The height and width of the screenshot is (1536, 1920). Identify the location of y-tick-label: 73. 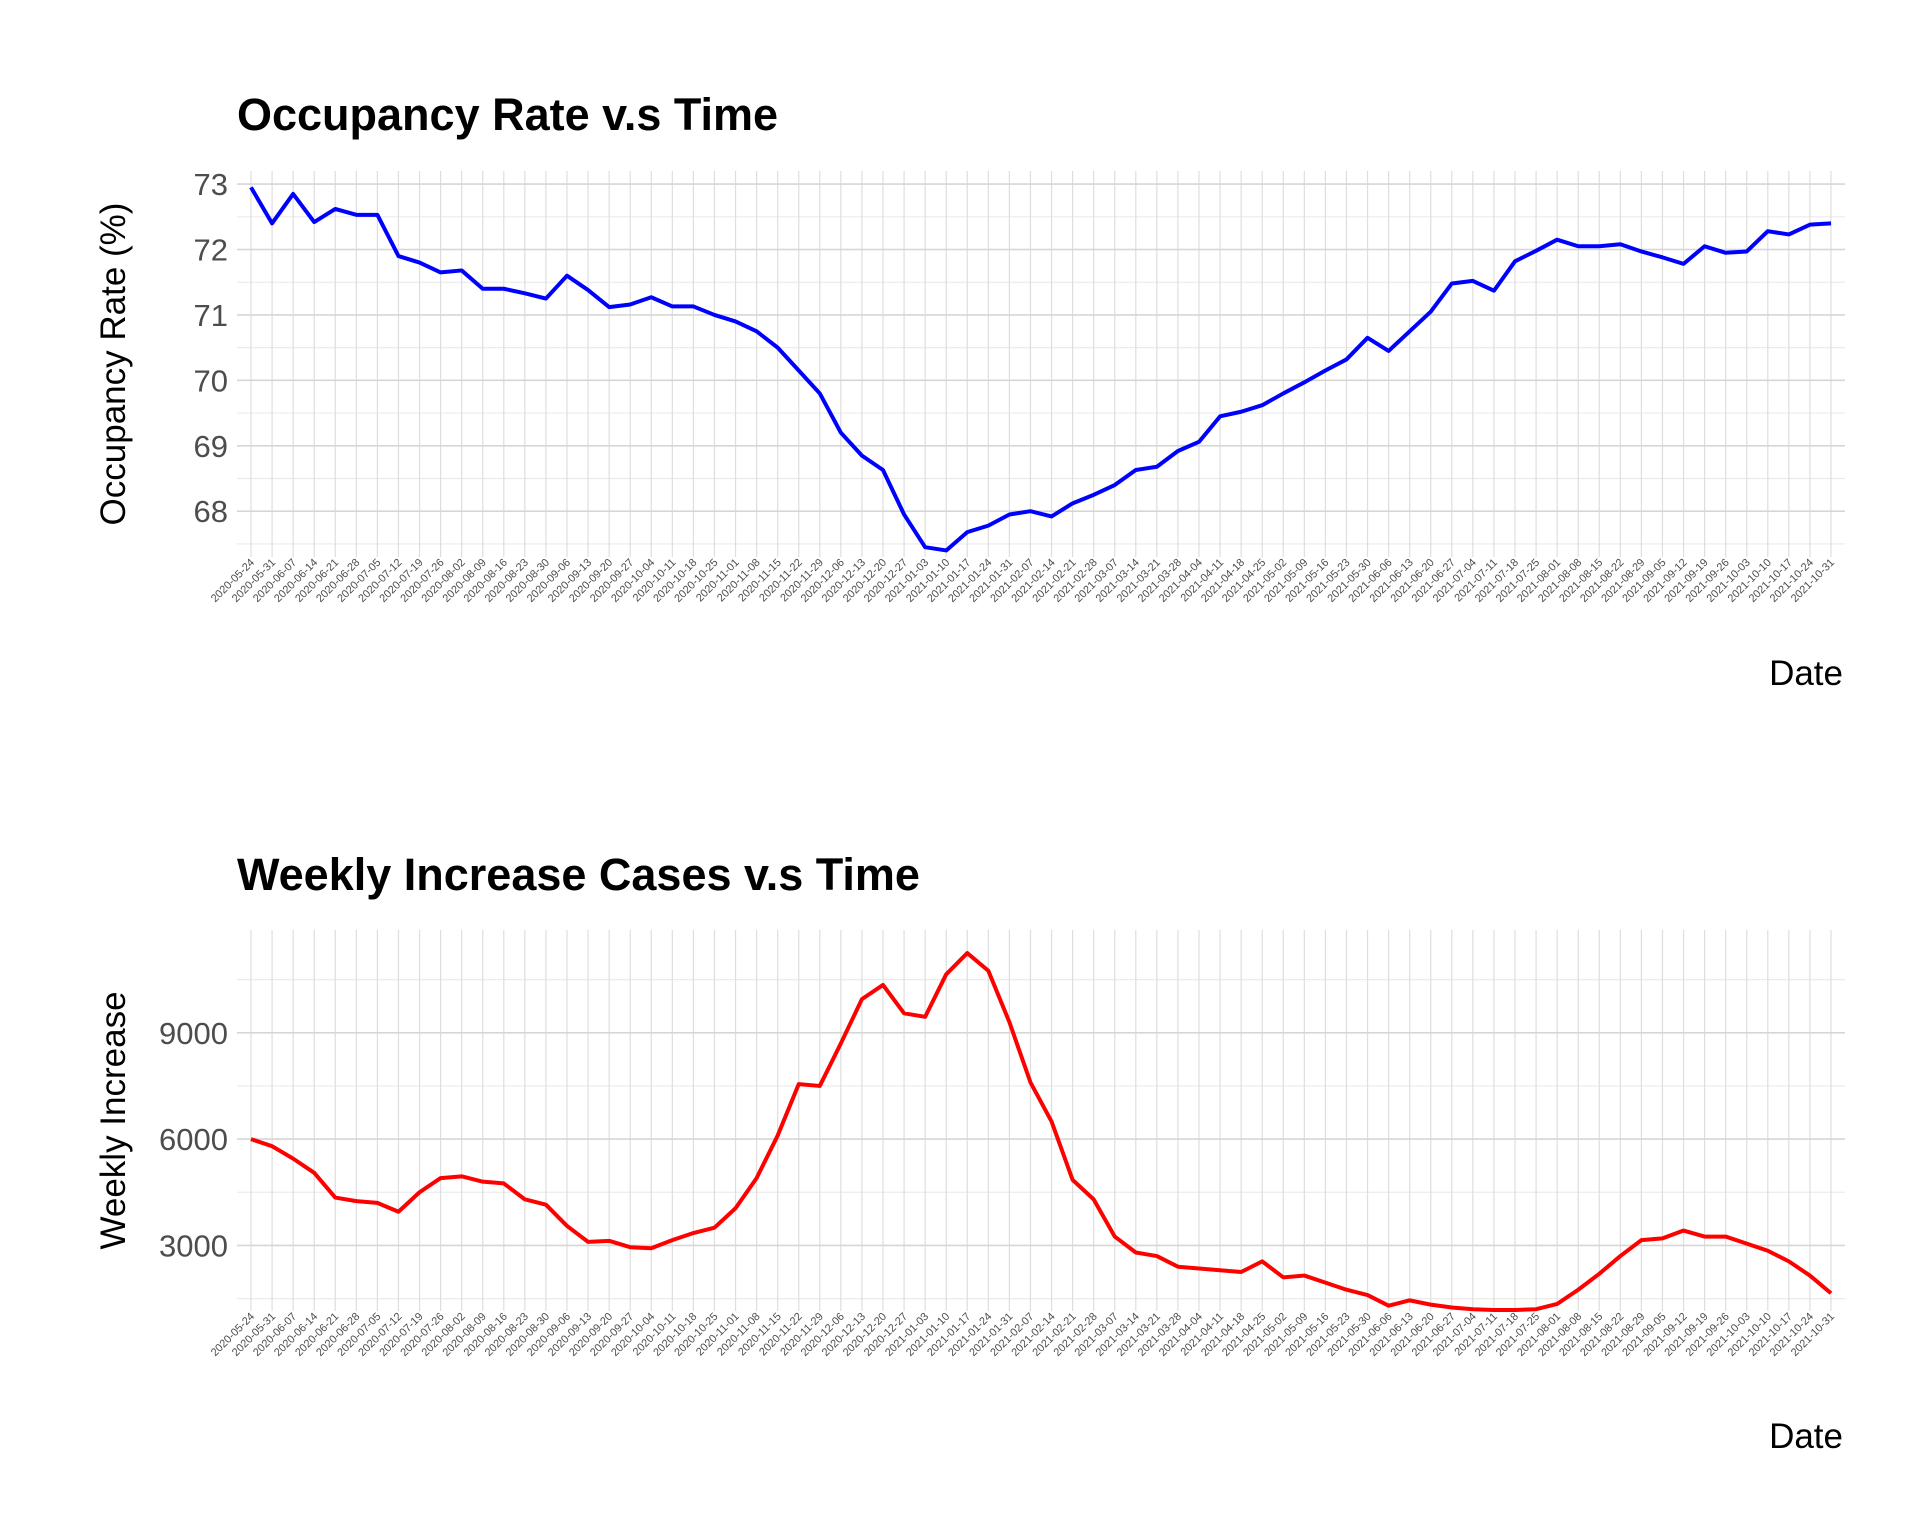
(211, 184).